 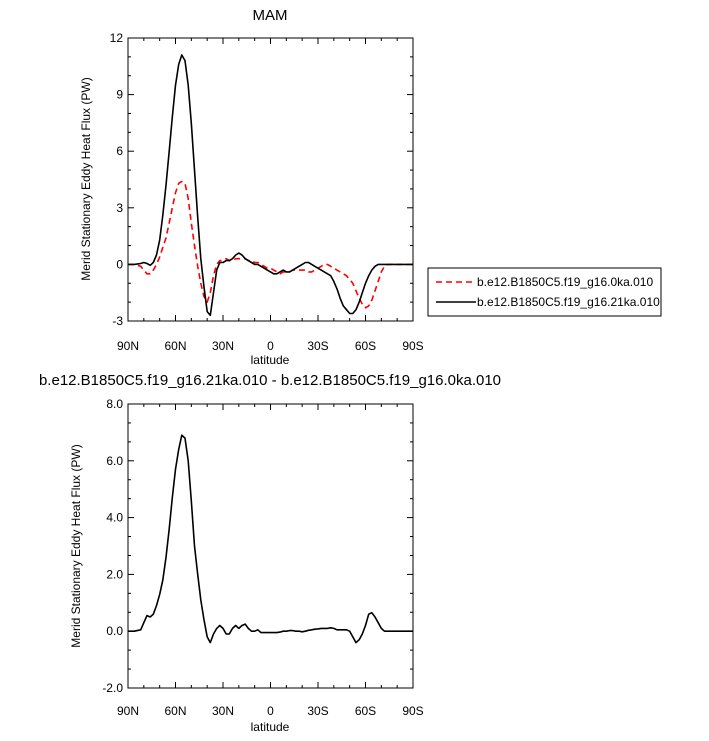 I want to click on top-x-tick-label: 60N, so click(x=175, y=346).